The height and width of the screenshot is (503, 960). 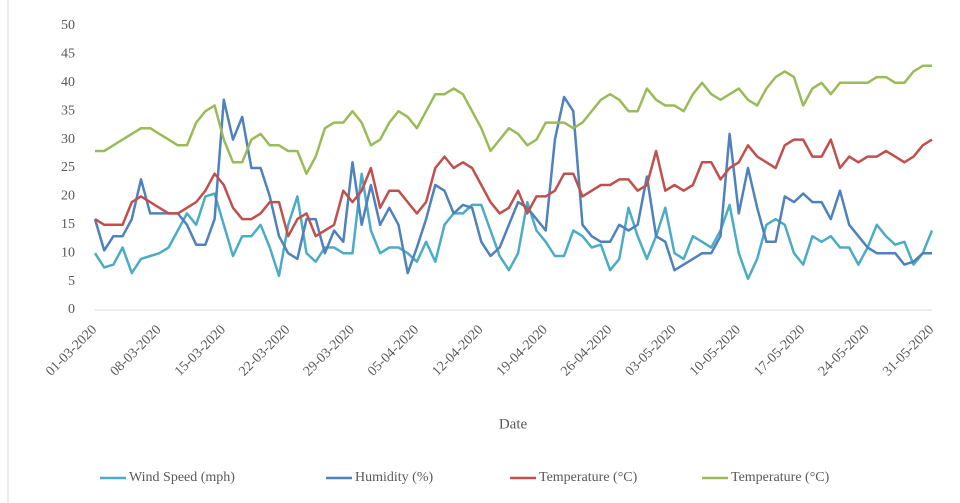 I want to click on x-axis-title: Date, so click(x=513, y=424).